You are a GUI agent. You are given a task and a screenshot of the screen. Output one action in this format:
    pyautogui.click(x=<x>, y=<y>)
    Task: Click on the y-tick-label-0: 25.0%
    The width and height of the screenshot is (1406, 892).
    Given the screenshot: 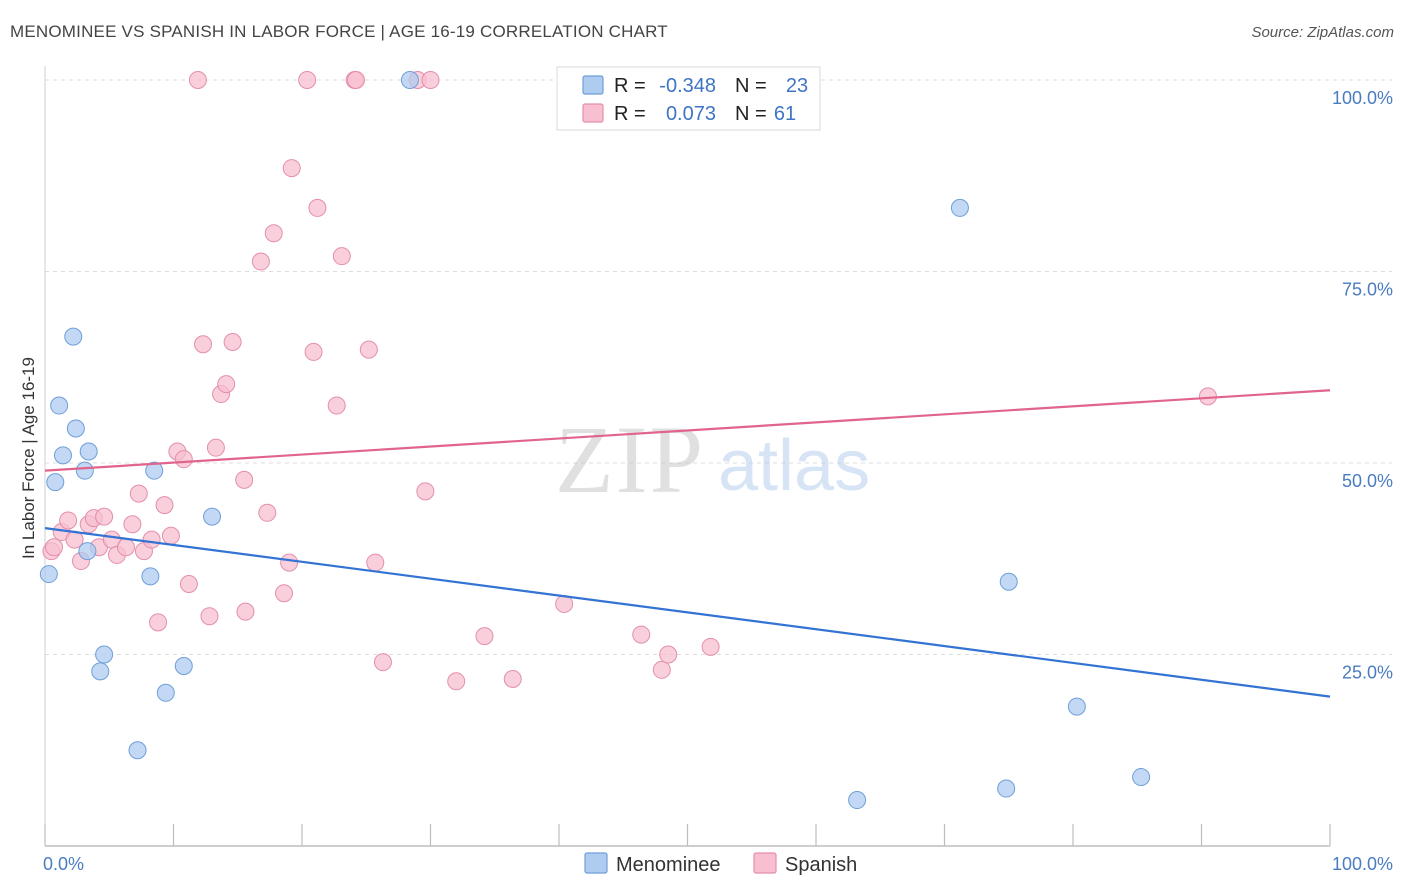 What is the action you would take?
    pyautogui.click(x=1367, y=673)
    